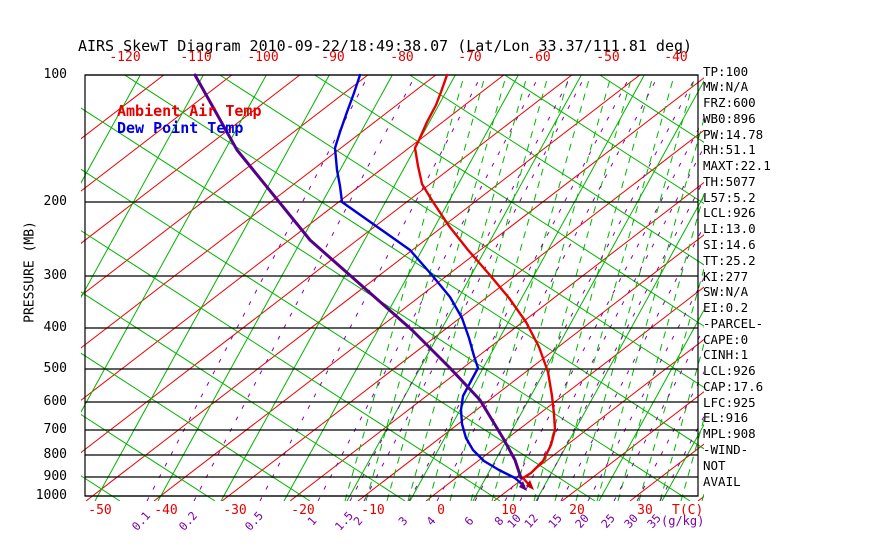 This screenshot has width=870, height=560. Describe the element at coordinates (729, 118) in the screenshot. I see `stat-line: WB0:896` at that location.